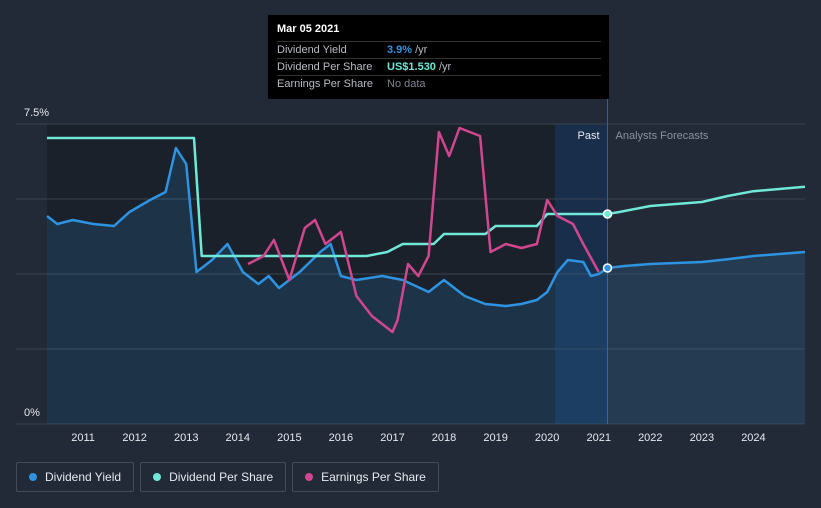 The width and height of the screenshot is (821, 508). I want to click on tooltip-row-dividend-yield: Dividend Yield 3.9% /yr, so click(439, 49).